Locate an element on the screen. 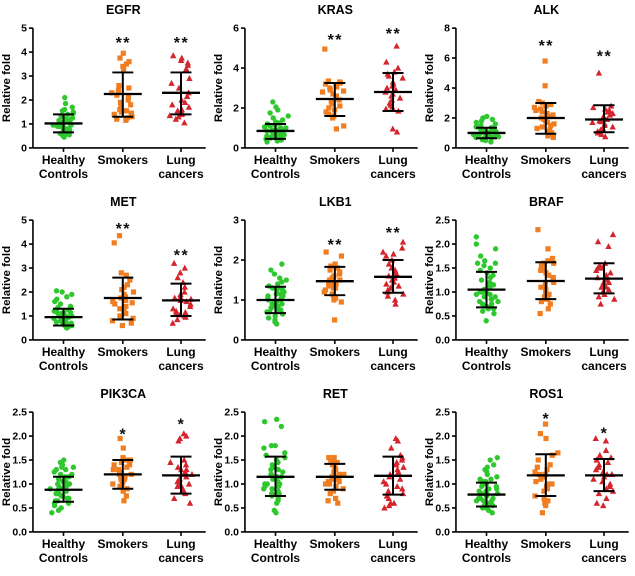  y-tick-label: 2.5 is located at coordinates (19, 413).